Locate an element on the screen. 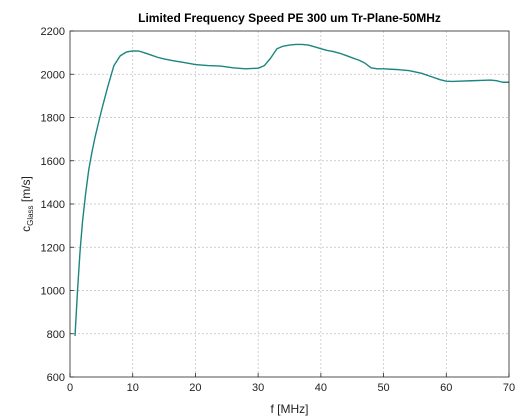  x-tick-label: 20 is located at coordinates (195, 388).